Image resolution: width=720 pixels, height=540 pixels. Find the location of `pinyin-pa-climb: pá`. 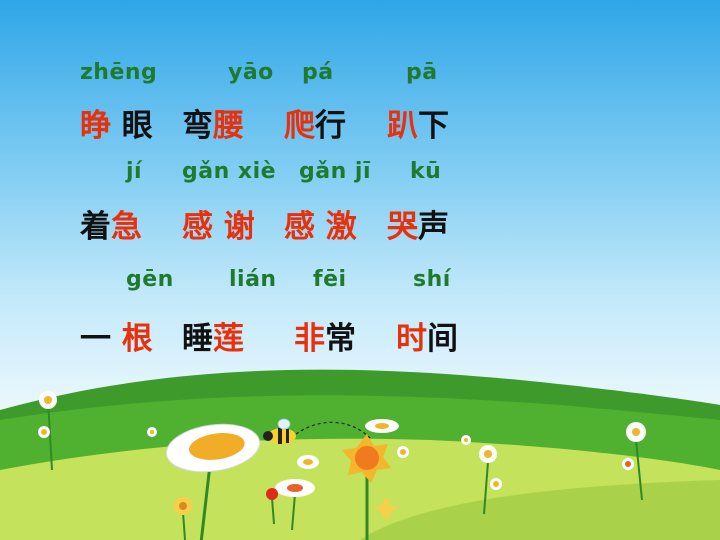

pinyin-pa-climb: pá is located at coordinates (318, 72).